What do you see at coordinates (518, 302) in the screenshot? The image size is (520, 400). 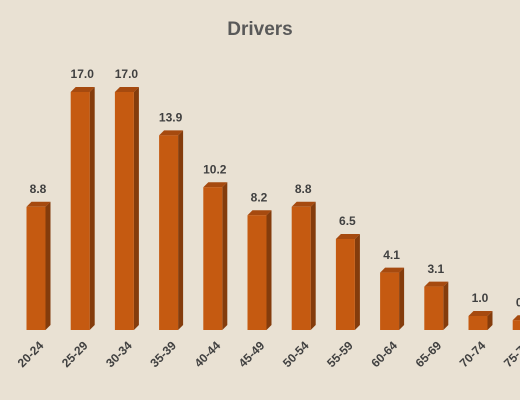 I see `data-label: 0.7` at bounding box center [518, 302].